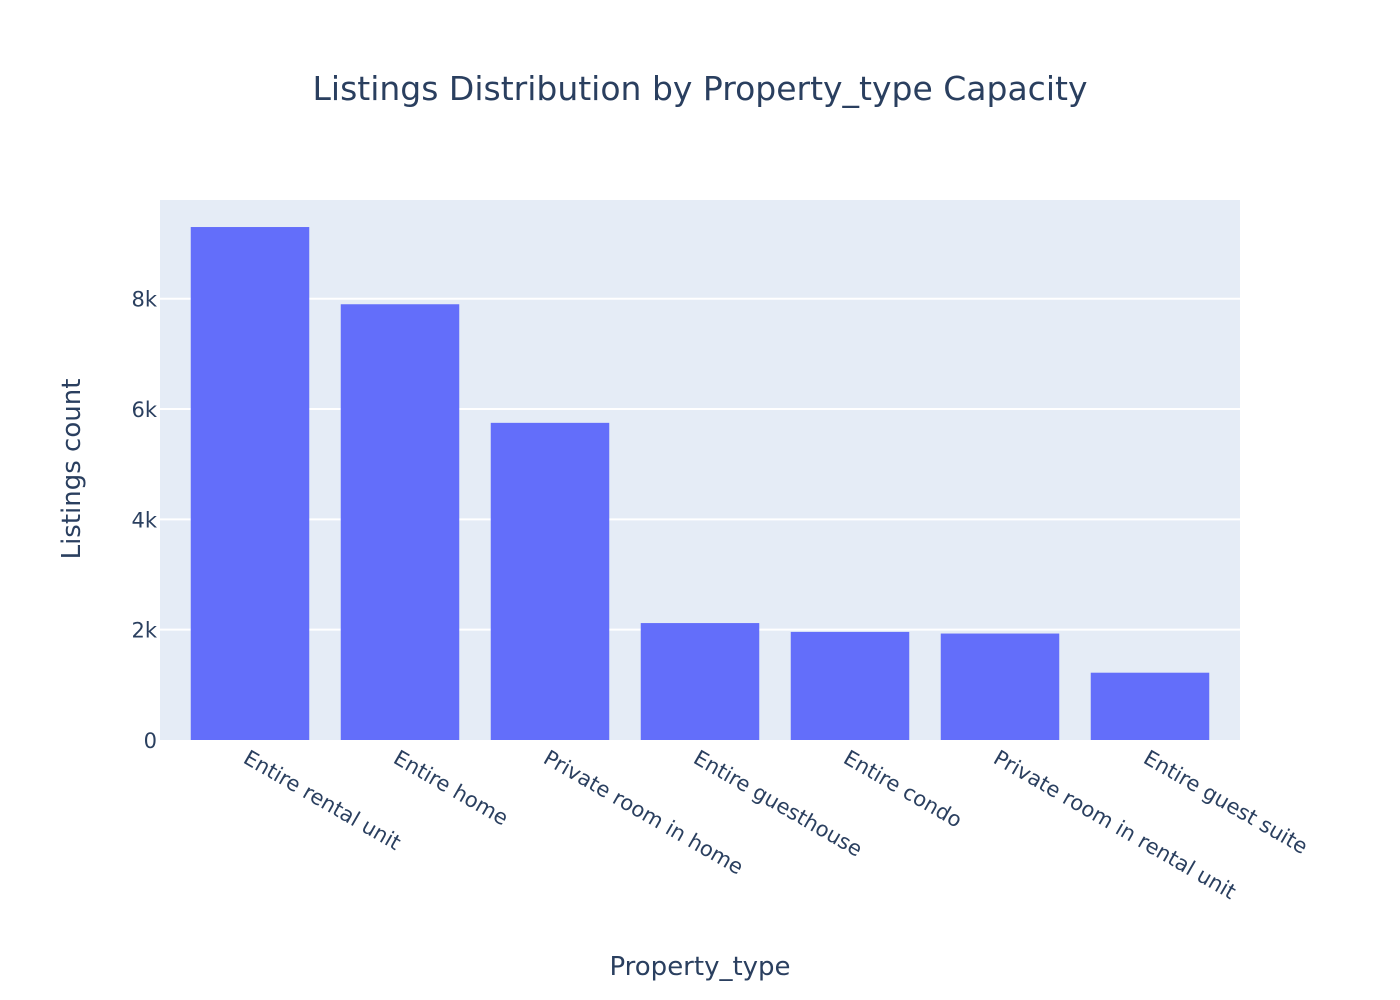 Image resolution: width=1400 pixels, height=1000 pixels. What do you see at coordinates (144, 410) in the screenshot?
I see `y-tick-label: 6k` at bounding box center [144, 410].